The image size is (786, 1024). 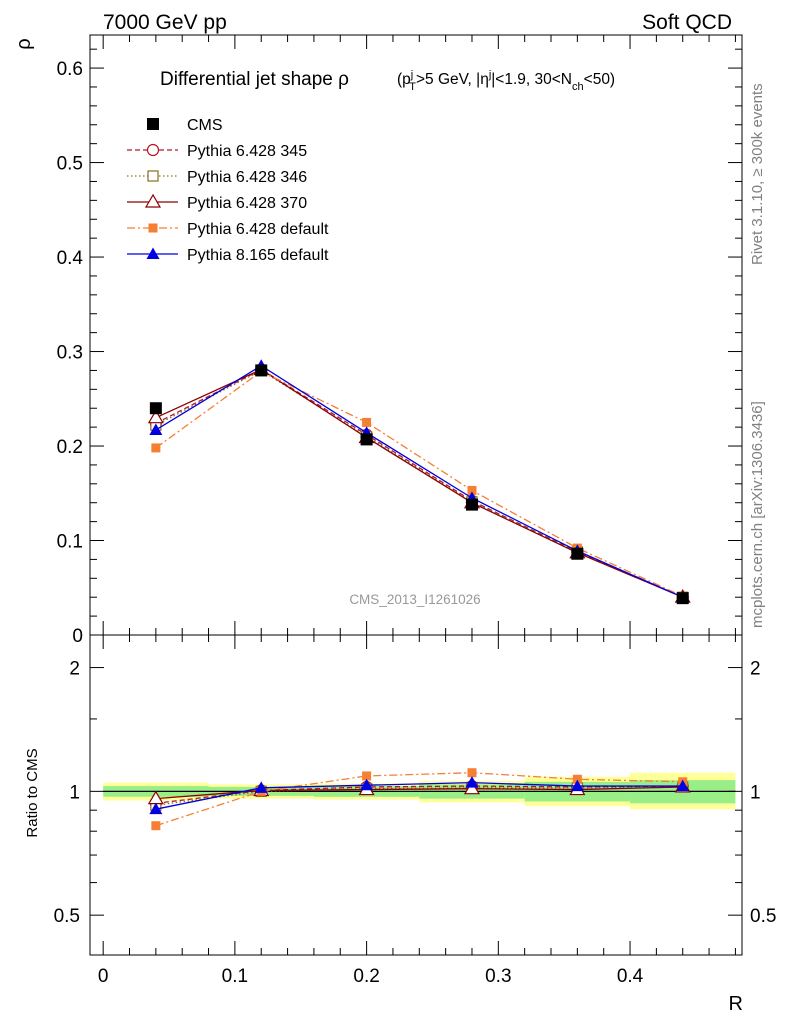 What do you see at coordinates (247, 151) in the screenshot?
I see `legend-label: Pythia 6.428 345` at bounding box center [247, 151].